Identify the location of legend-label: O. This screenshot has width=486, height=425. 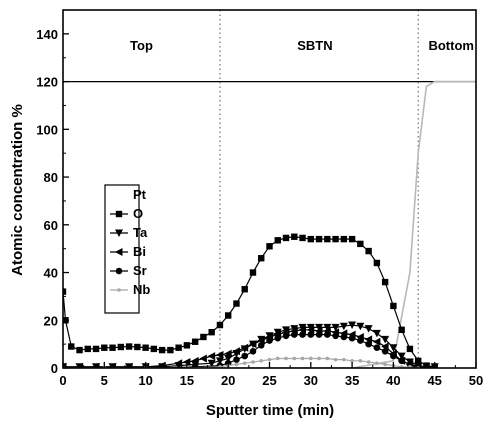
(138, 213).